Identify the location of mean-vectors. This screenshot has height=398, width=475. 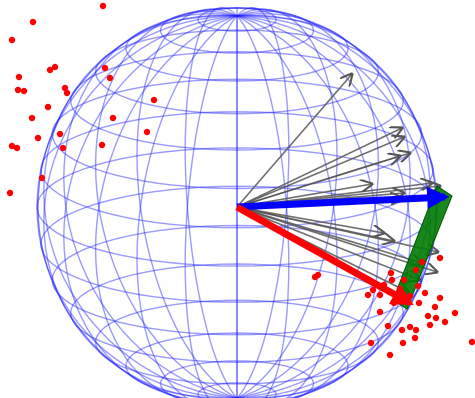
(342, 246).